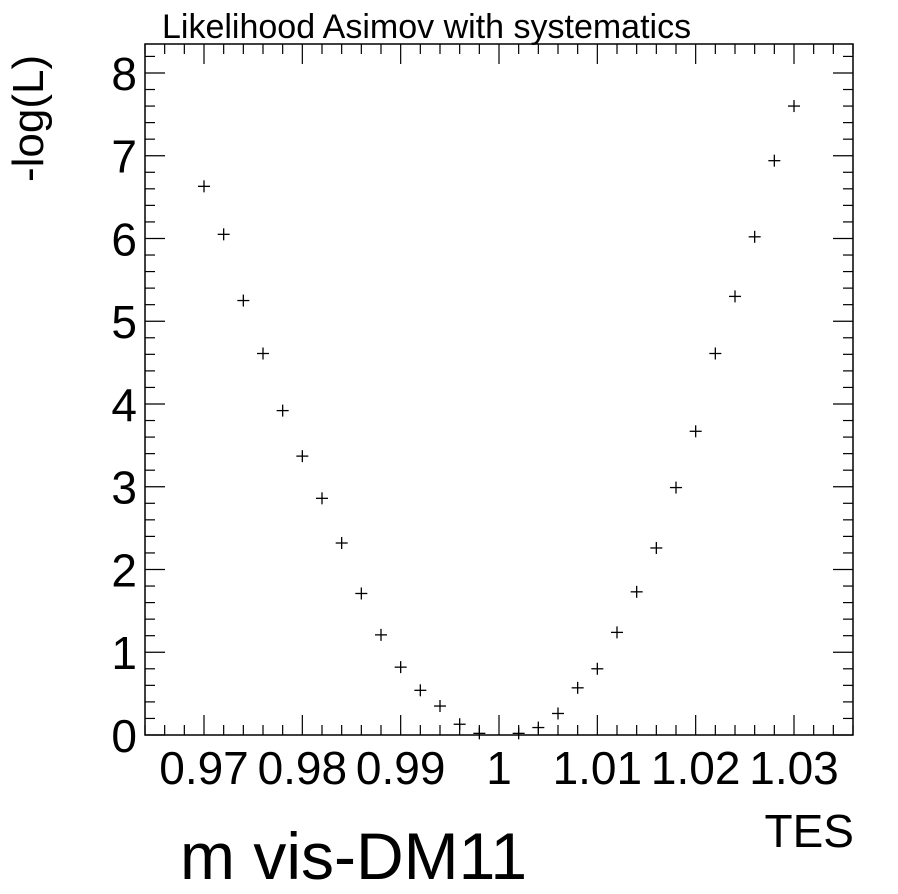 This screenshot has width=898, height=894. Describe the element at coordinates (124, 157) in the screenshot. I see `y-tick-label: 7` at that location.